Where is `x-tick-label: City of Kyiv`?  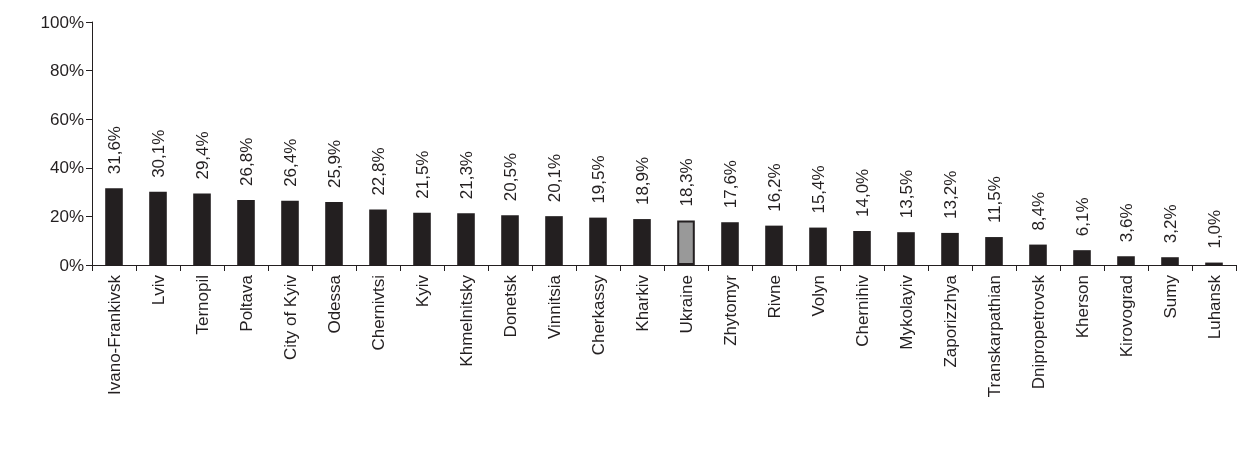 x-tick-label: City of Kyiv is located at coordinates (290, 317).